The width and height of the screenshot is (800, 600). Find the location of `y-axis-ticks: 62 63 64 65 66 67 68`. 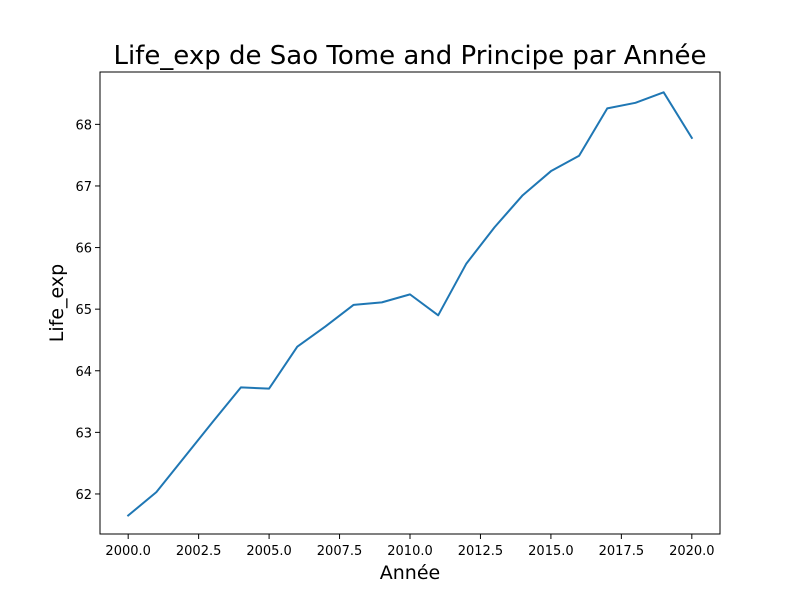

y-axis-ticks: 62 63 64 65 66 67 68 is located at coordinates (87, 310).